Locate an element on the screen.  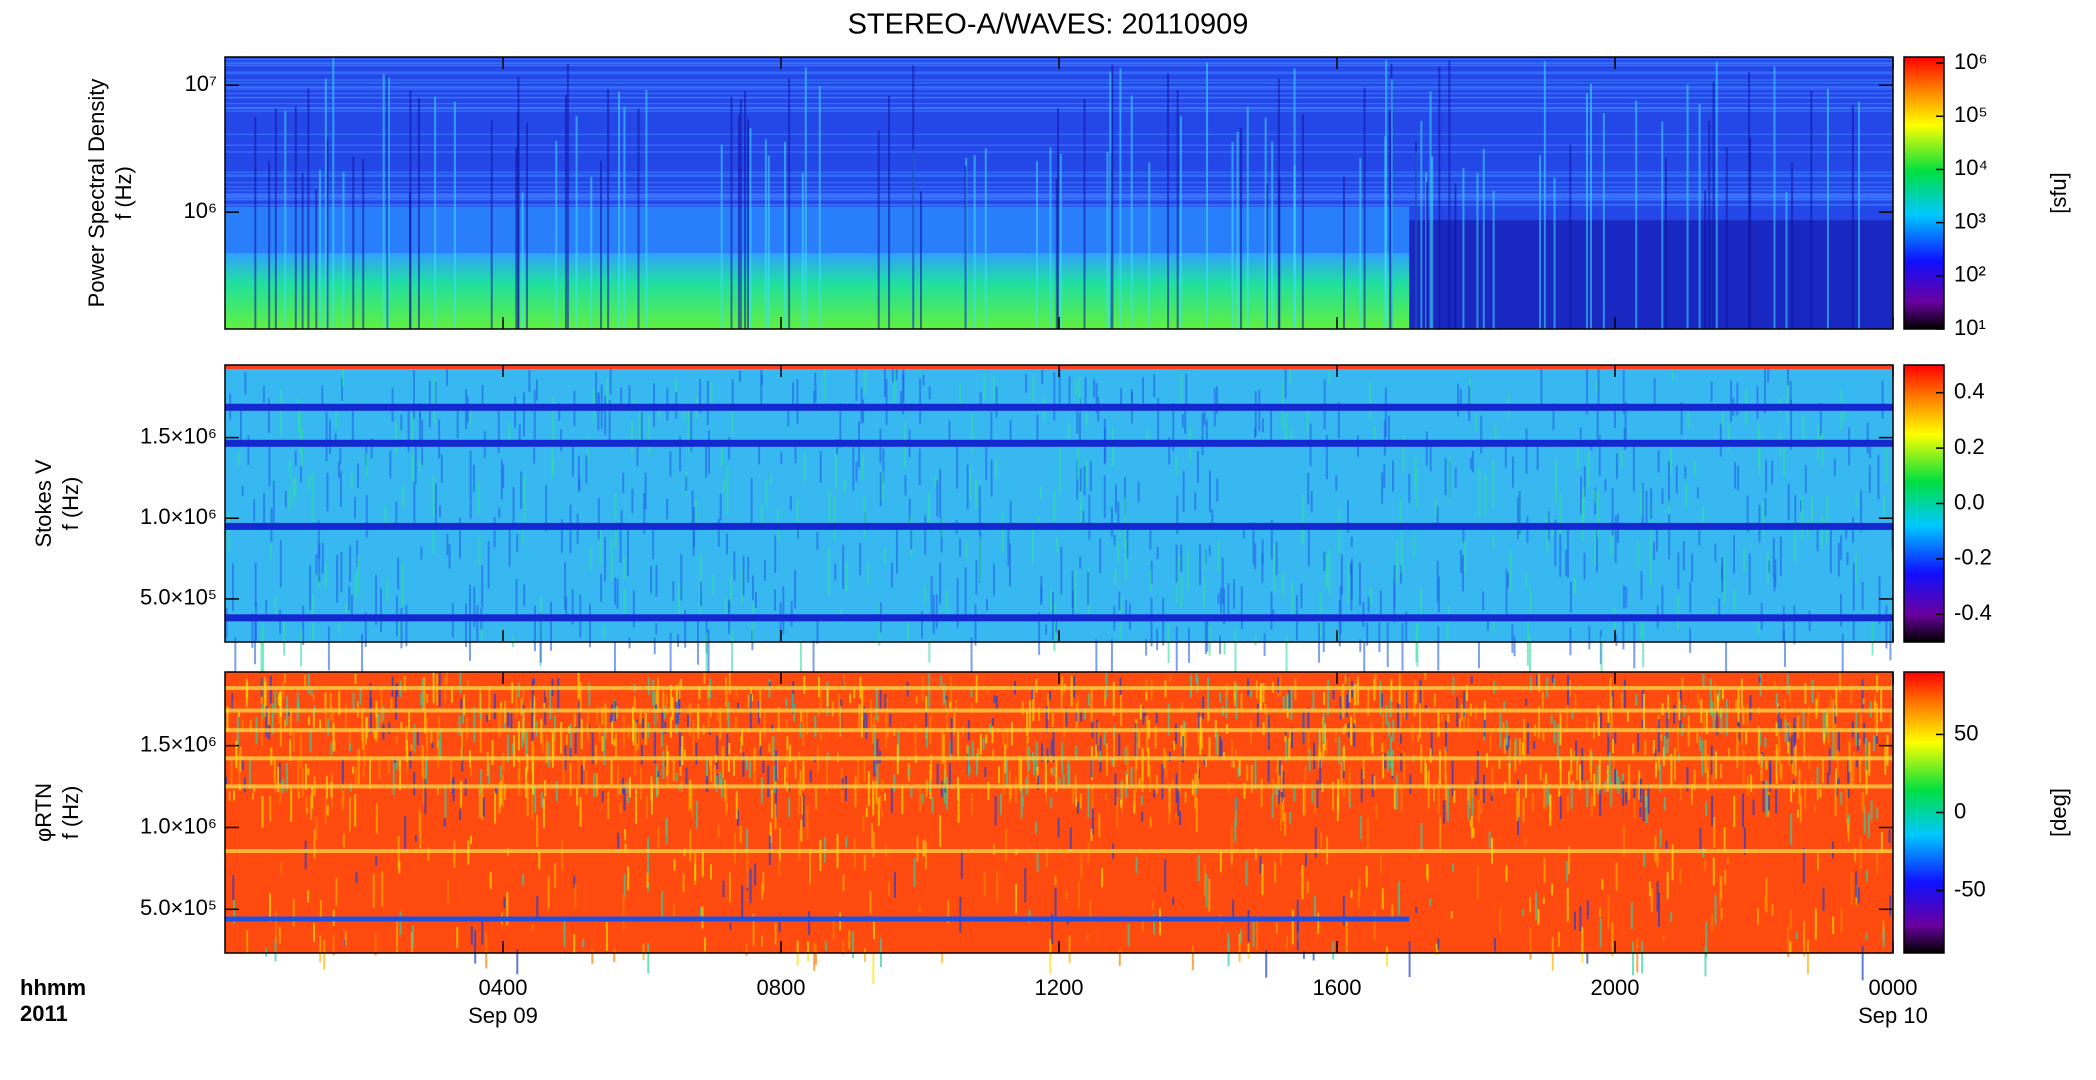
colorbar-tick-label: 0.4 is located at coordinates (1969, 391).